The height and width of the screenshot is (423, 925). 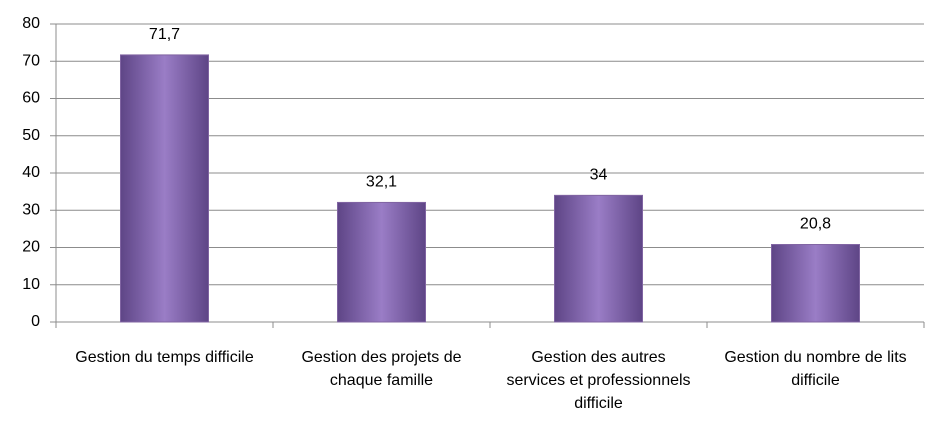 I want to click on x-tick-label: Gestion des projets de chaque famille, so click(x=381, y=369).